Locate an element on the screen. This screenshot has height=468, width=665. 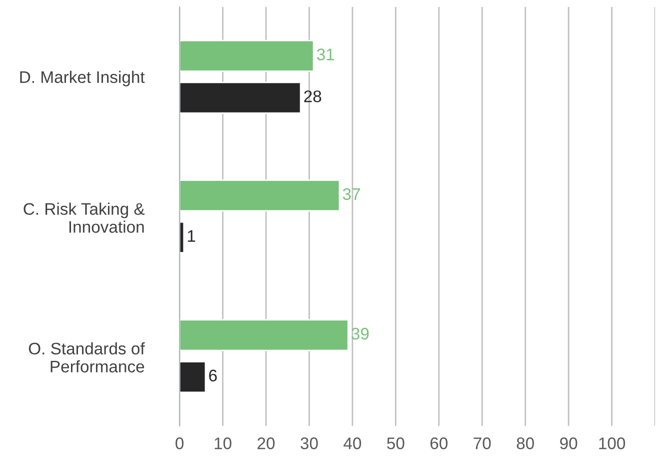
y-tick-label: O. Standards of Performance is located at coordinates (86, 357).